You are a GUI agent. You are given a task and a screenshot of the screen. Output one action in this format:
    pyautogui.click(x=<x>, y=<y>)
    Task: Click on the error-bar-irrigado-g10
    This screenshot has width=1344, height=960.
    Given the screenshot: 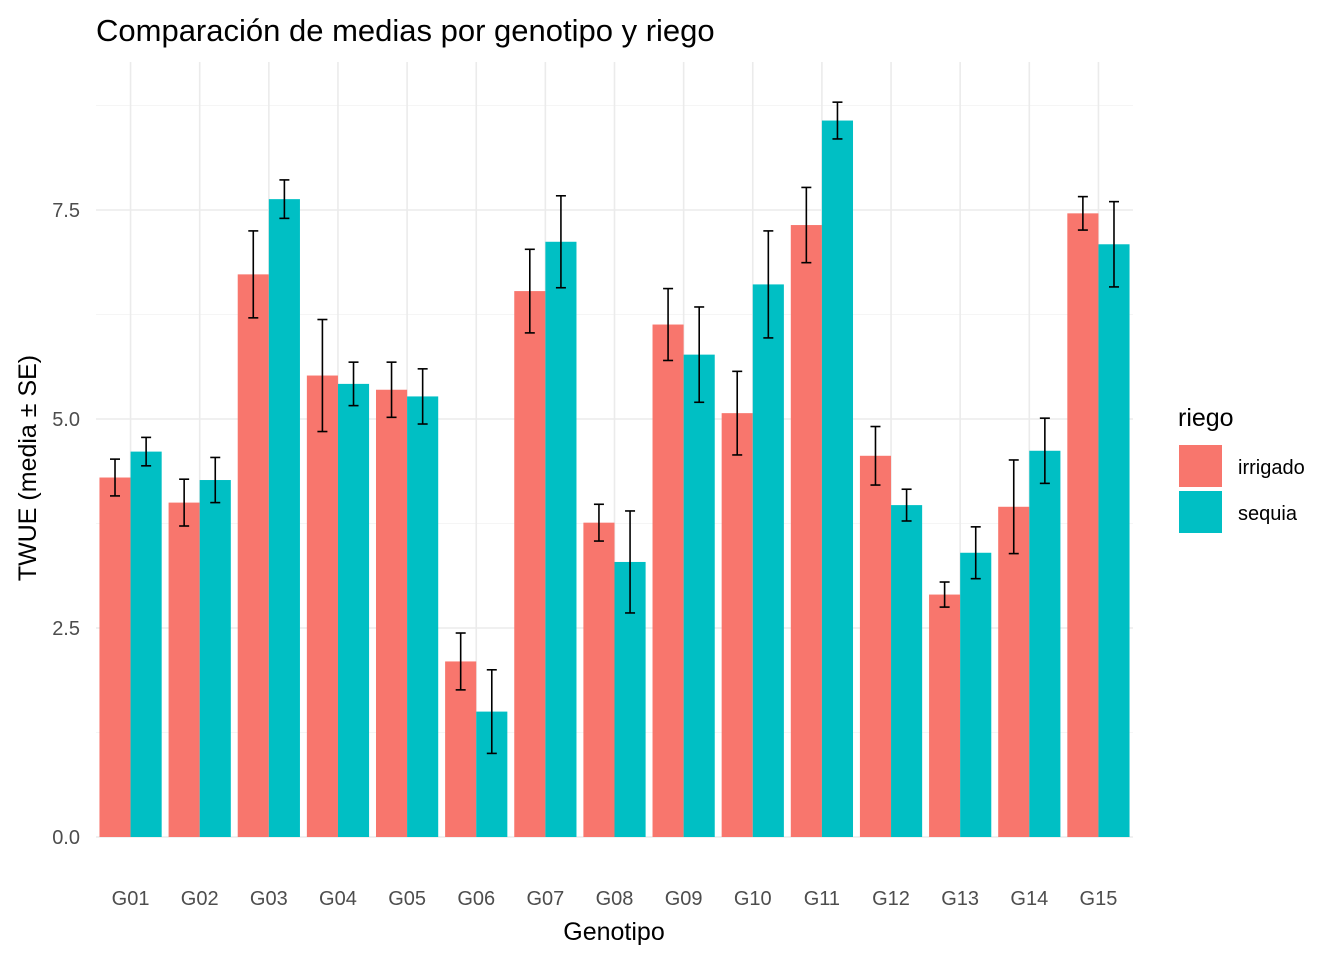 What is the action you would take?
    pyautogui.click(x=737, y=413)
    